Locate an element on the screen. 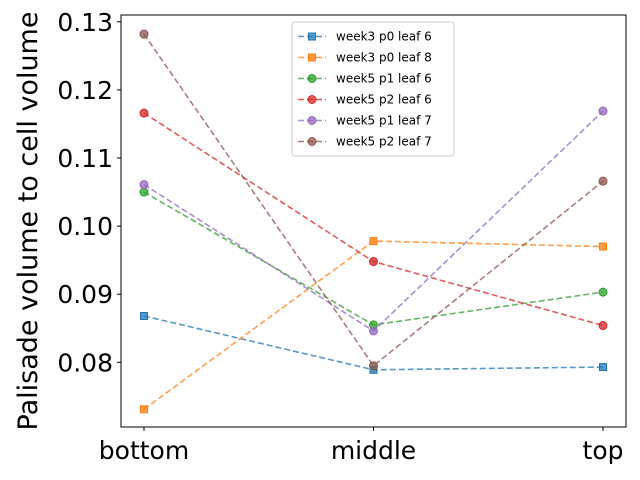 The height and width of the screenshot is (480, 640). y-axis-label: Palisade volume to cell volume is located at coordinates (28, 221).